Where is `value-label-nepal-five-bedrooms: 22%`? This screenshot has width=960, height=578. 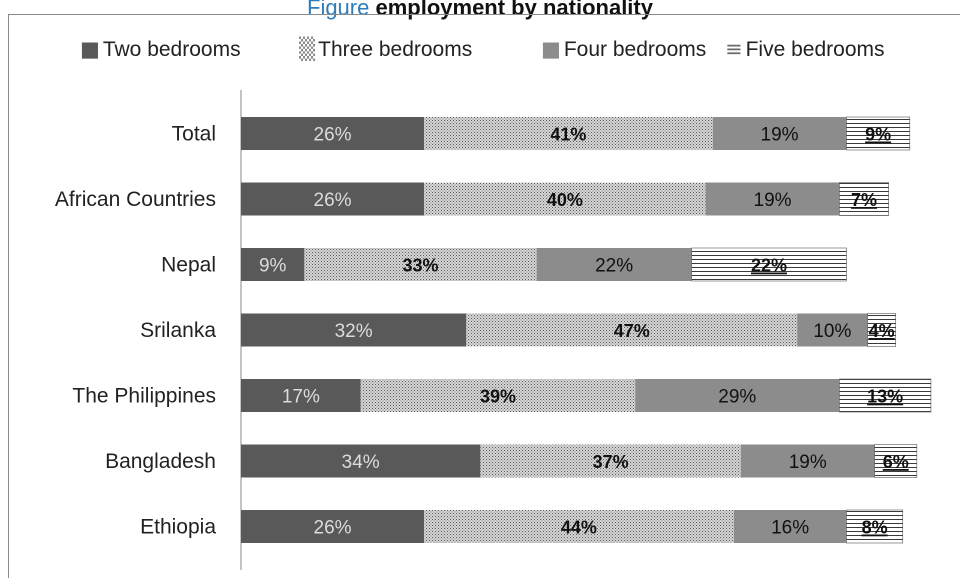 value-label-nepal-five-bedrooms: 22% is located at coordinates (769, 266).